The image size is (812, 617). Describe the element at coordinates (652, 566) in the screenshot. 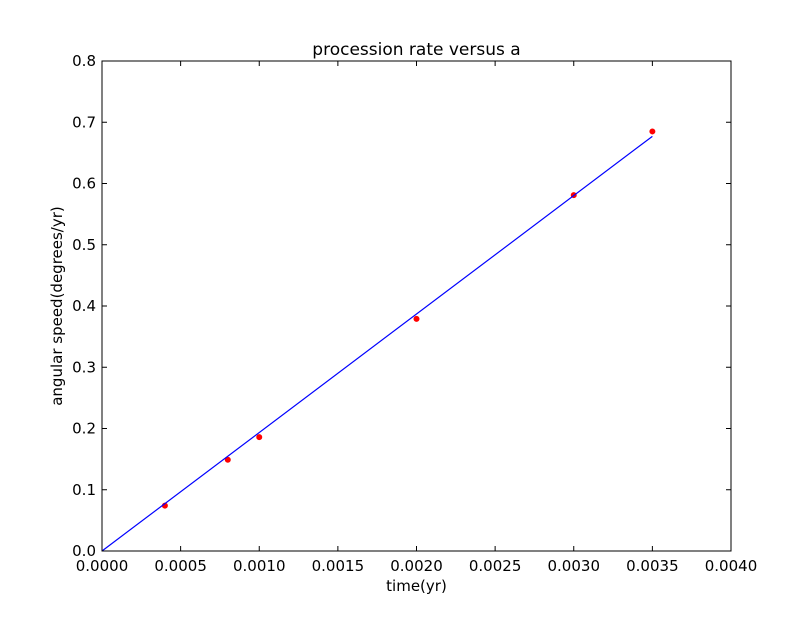

I see `x-tick-label: 0.0035` at that location.